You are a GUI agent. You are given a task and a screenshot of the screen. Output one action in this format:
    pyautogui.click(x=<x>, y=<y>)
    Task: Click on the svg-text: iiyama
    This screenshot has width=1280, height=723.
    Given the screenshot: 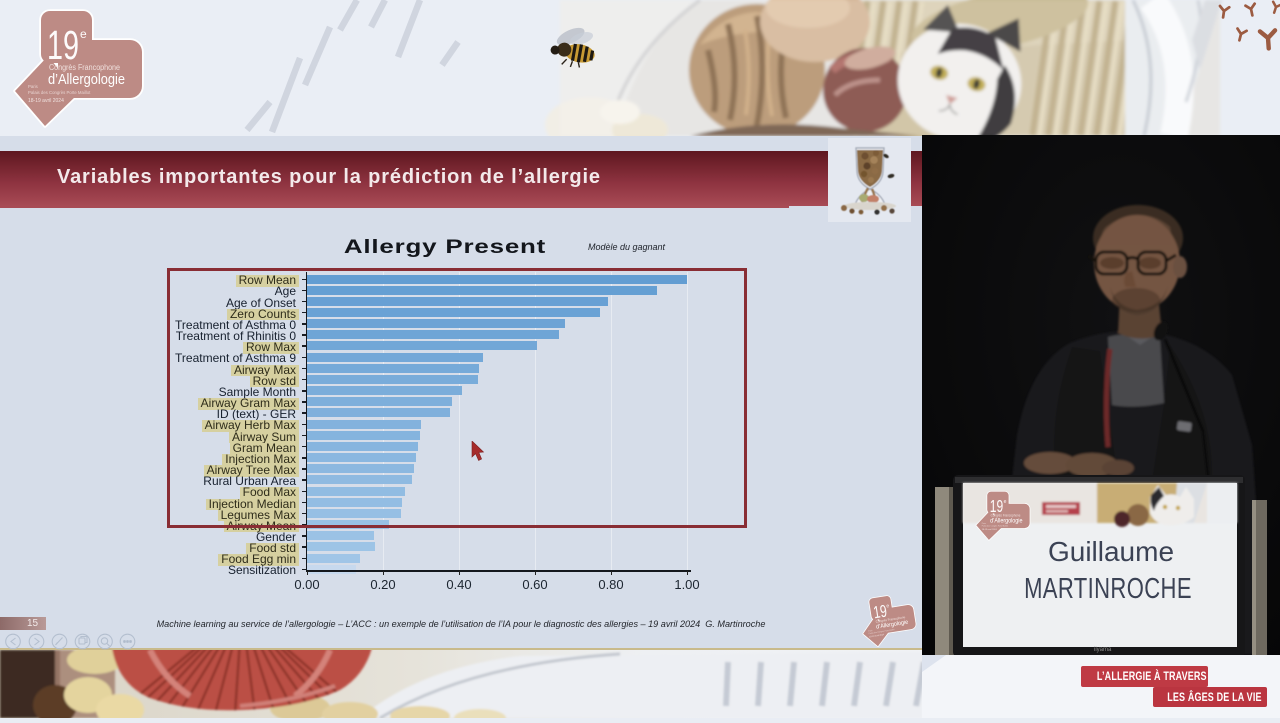 What is the action you would take?
    pyautogui.click(x=1103, y=650)
    